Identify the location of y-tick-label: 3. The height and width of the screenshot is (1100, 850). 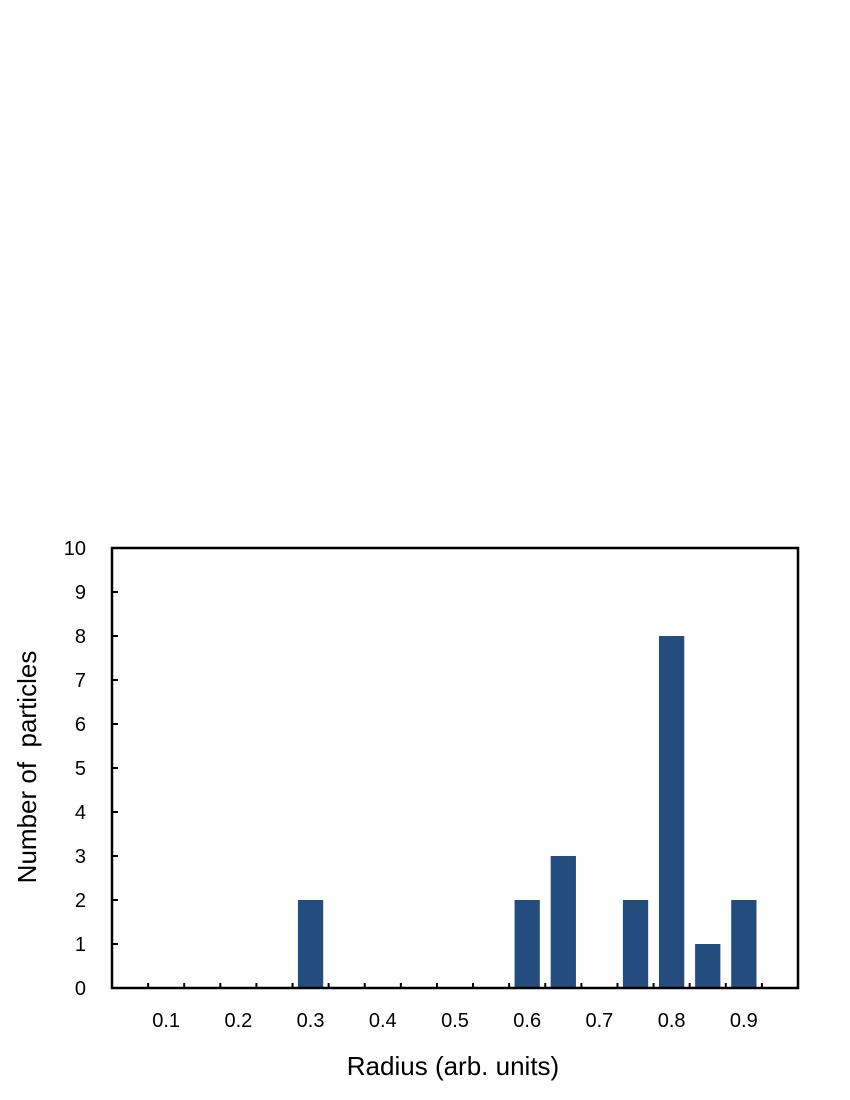
(80, 857).